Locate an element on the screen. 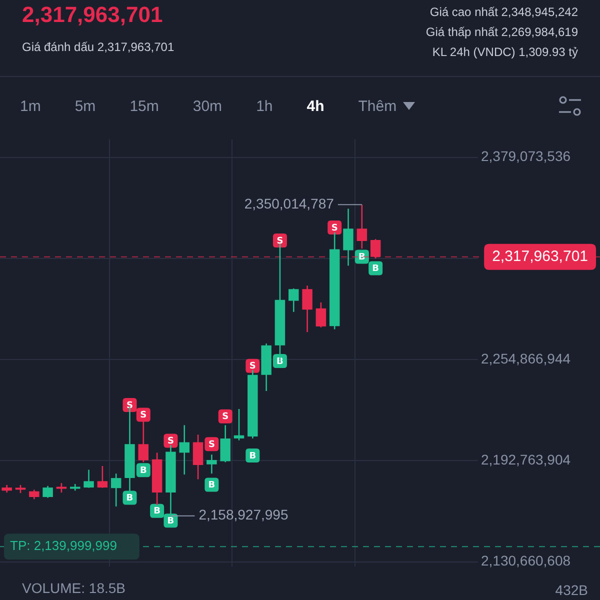  chart-subtitle: Giá đánh dấu 2,317,963,701 is located at coordinates (98, 47).